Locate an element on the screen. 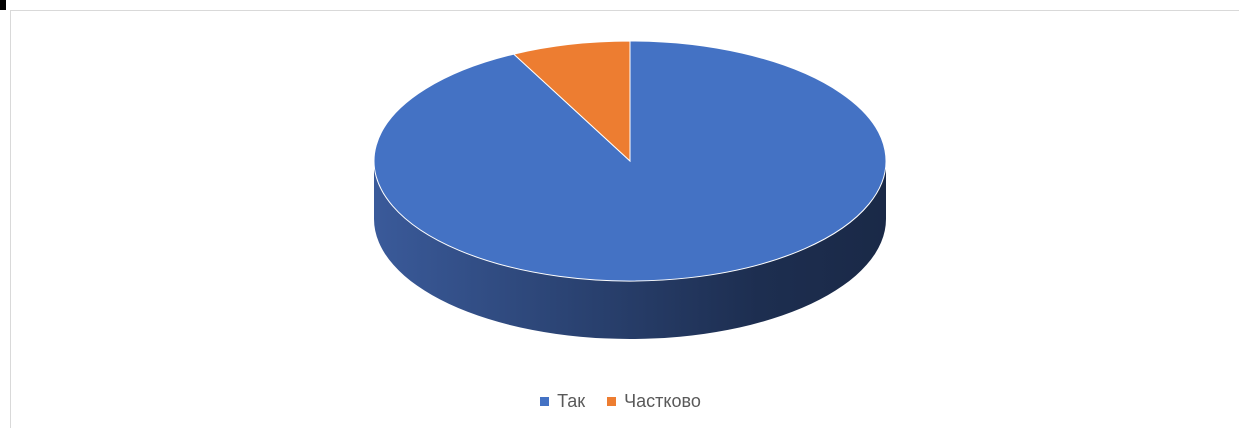  text-fragment is located at coordinates (3, 5).